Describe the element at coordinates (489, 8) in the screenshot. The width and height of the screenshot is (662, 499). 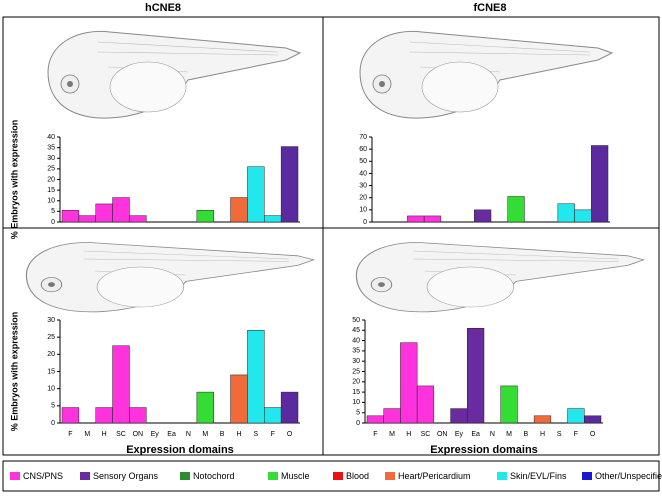
I see `panel-title: fCNE8` at that location.